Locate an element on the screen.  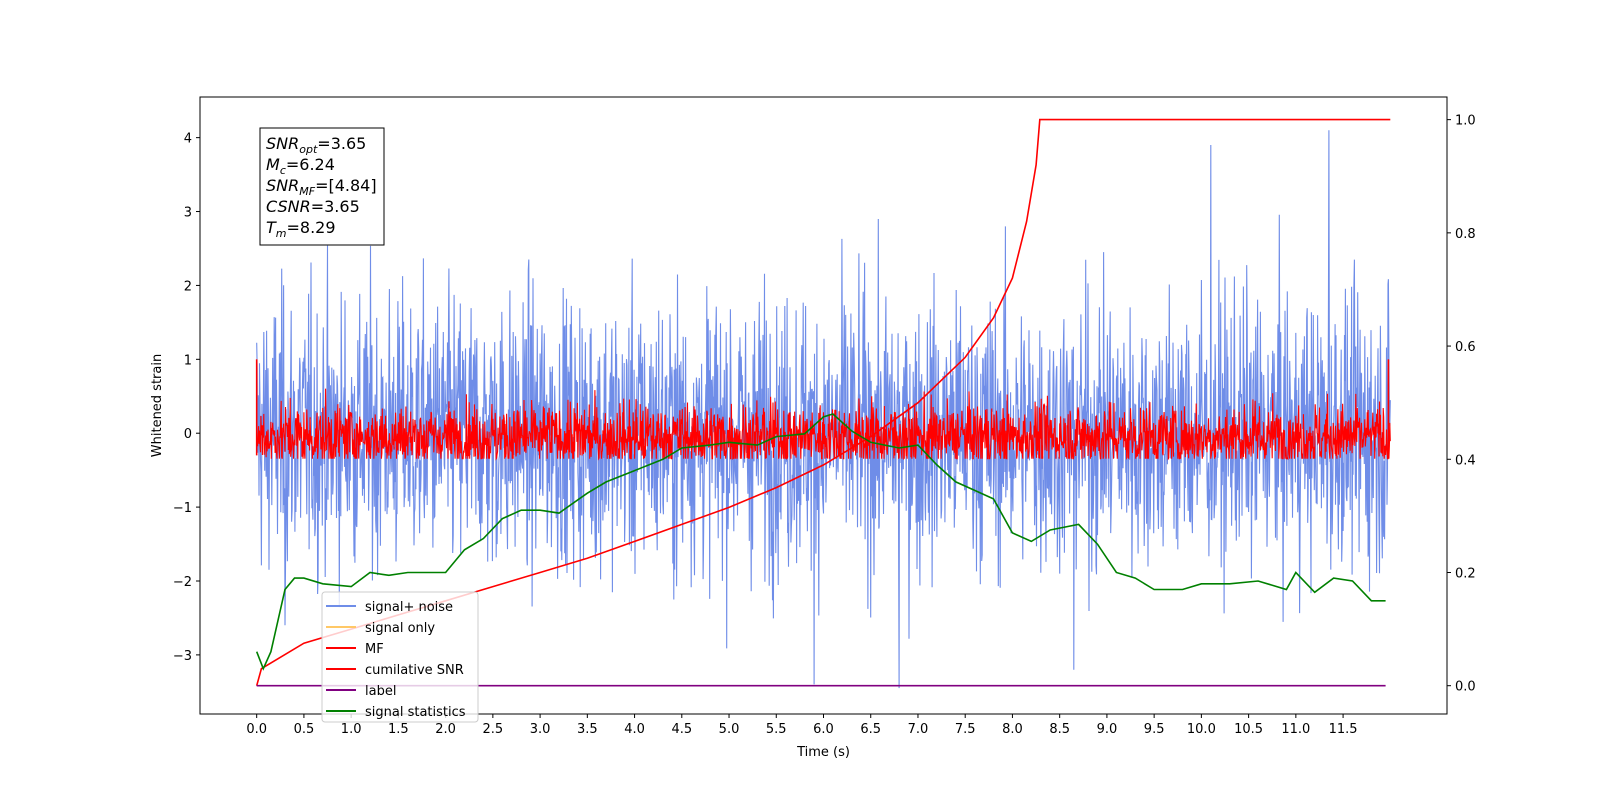
y-tick-label: −3 is located at coordinates (182, 656).